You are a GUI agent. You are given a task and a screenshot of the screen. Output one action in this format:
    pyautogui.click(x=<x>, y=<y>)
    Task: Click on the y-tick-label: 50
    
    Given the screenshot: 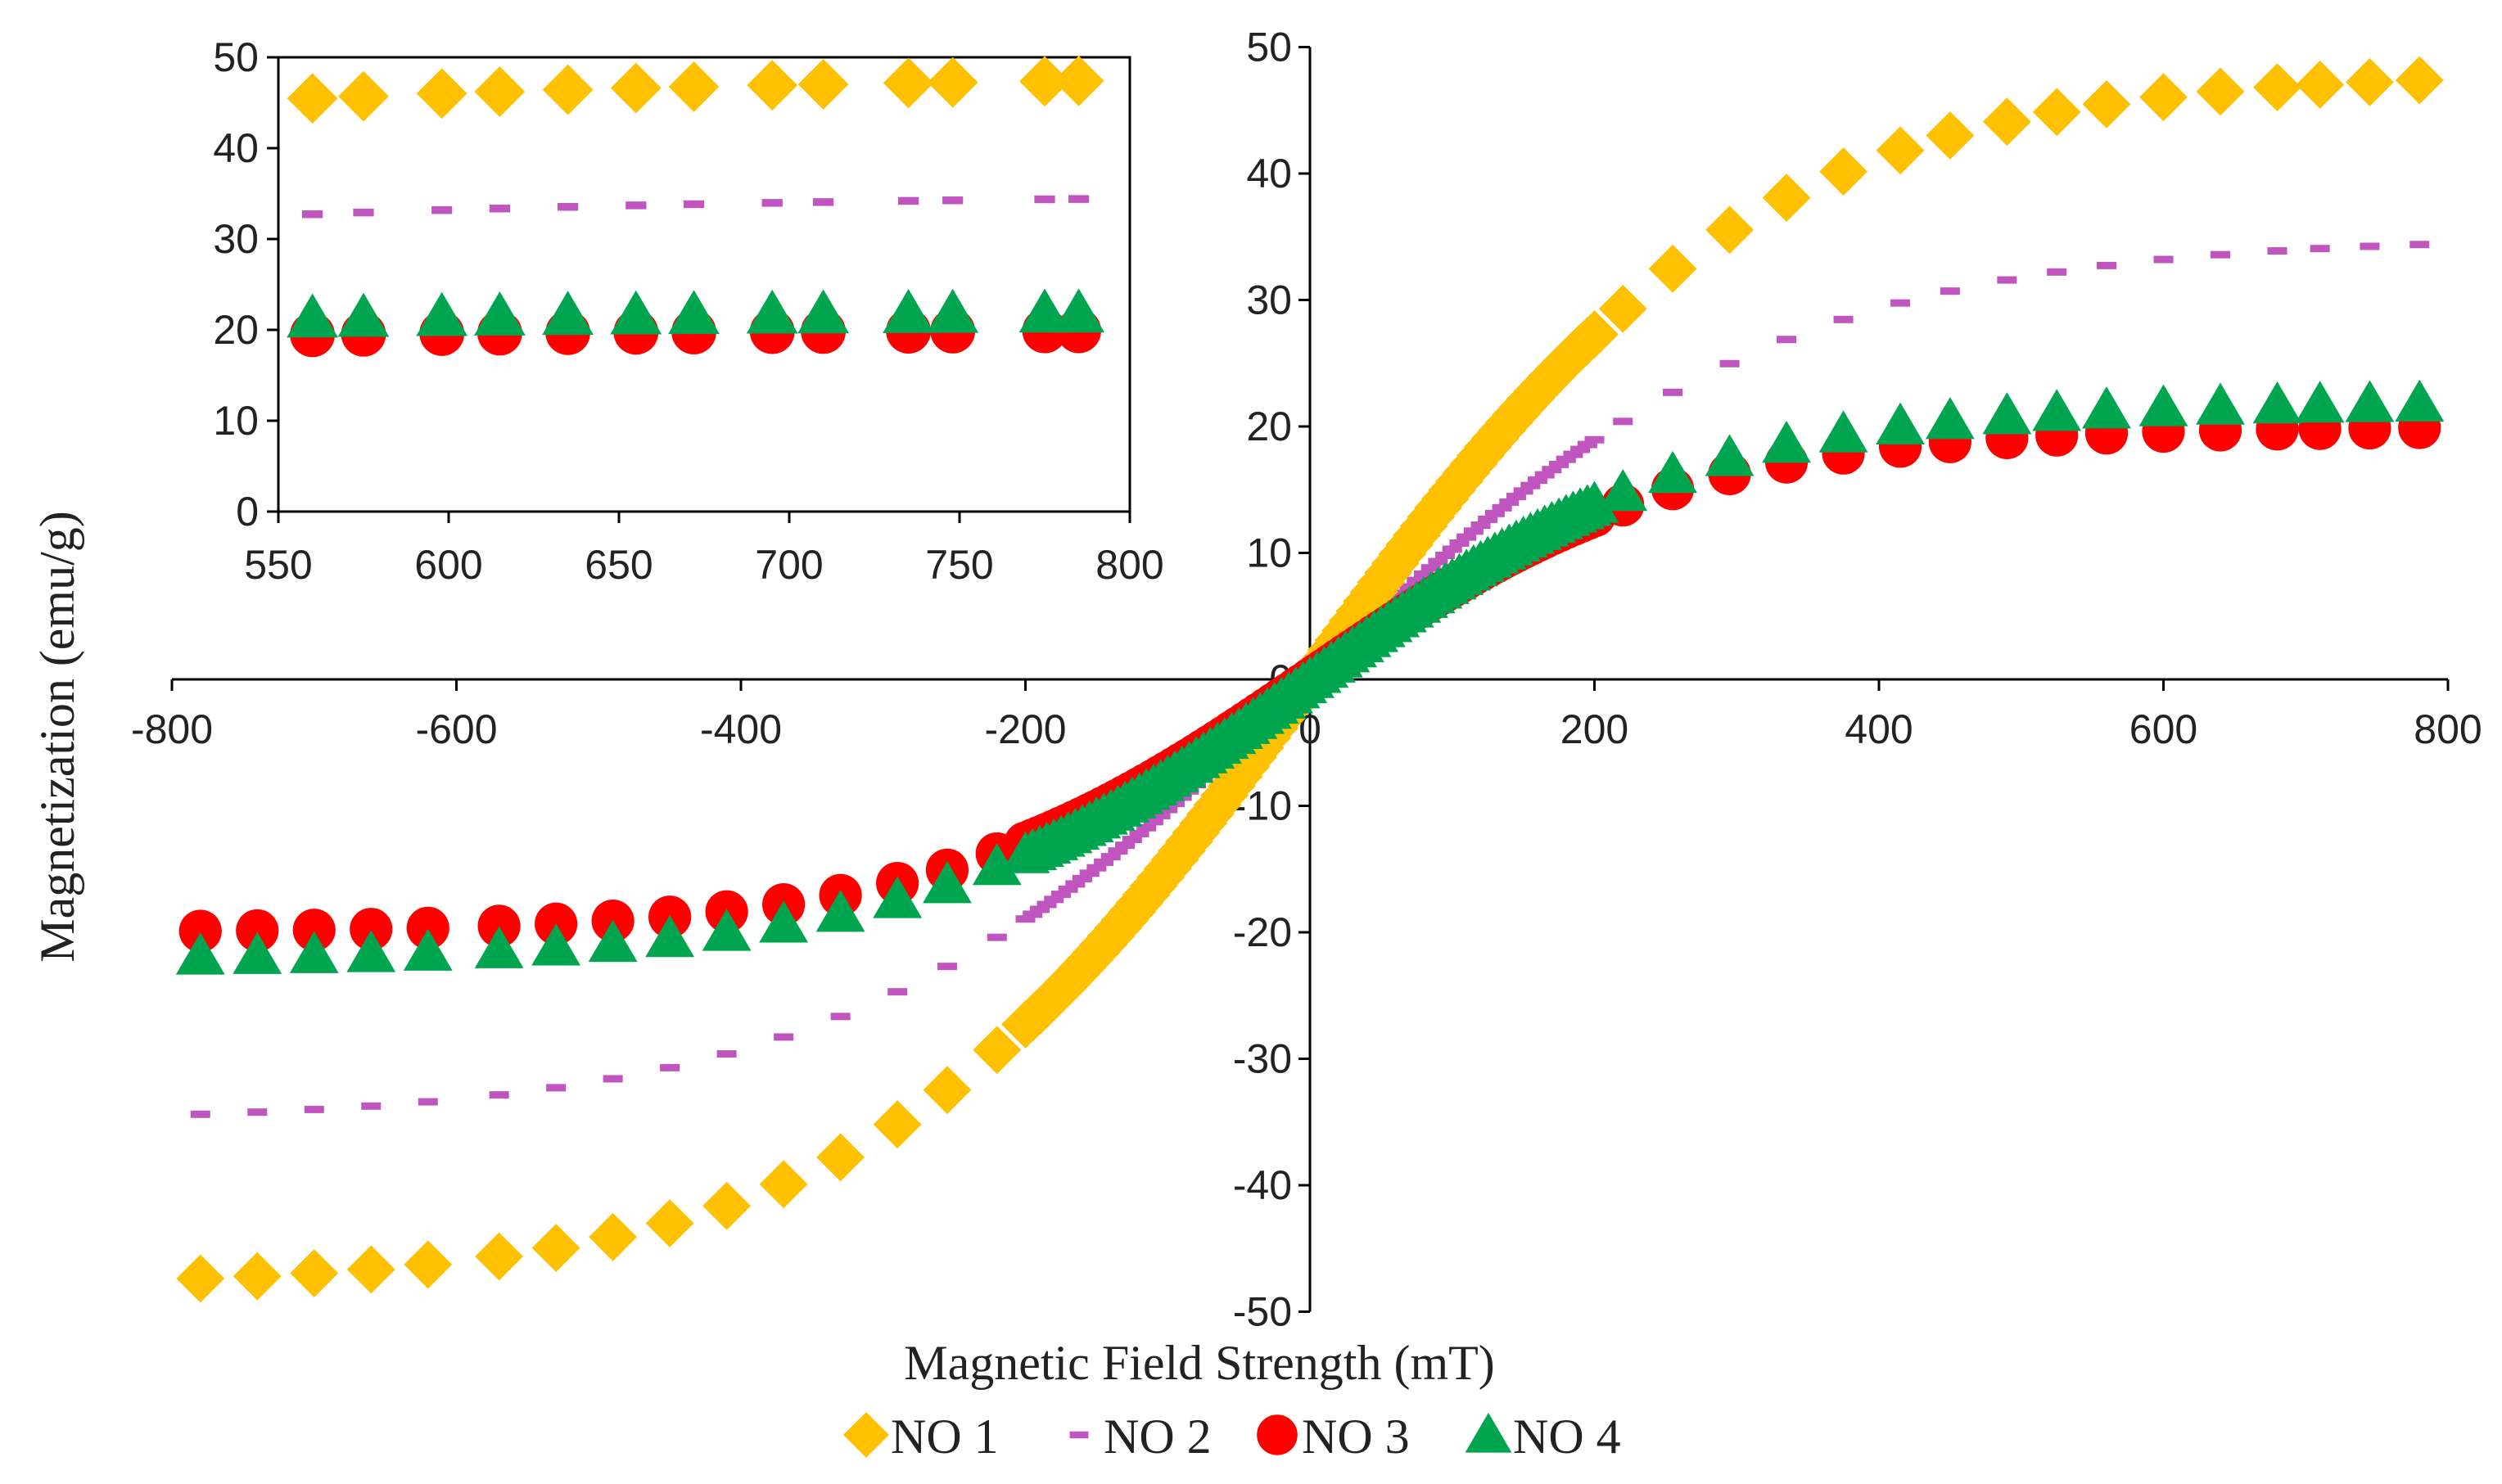 What is the action you would take?
    pyautogui.click(x=1269, y=47)
    